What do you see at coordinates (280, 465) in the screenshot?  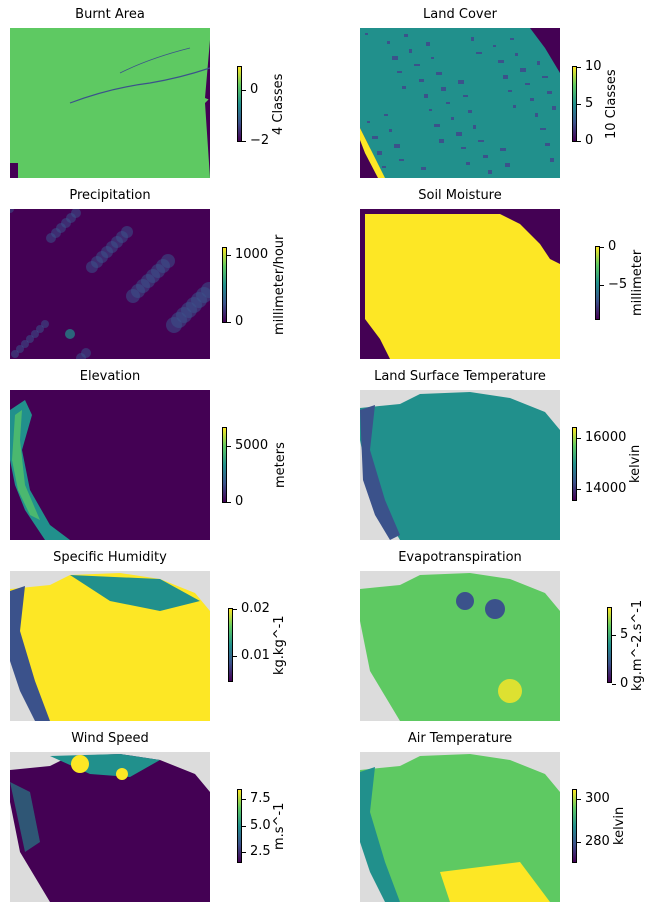 I see `colorbar-label: meters` at bounding box center [280, 465].